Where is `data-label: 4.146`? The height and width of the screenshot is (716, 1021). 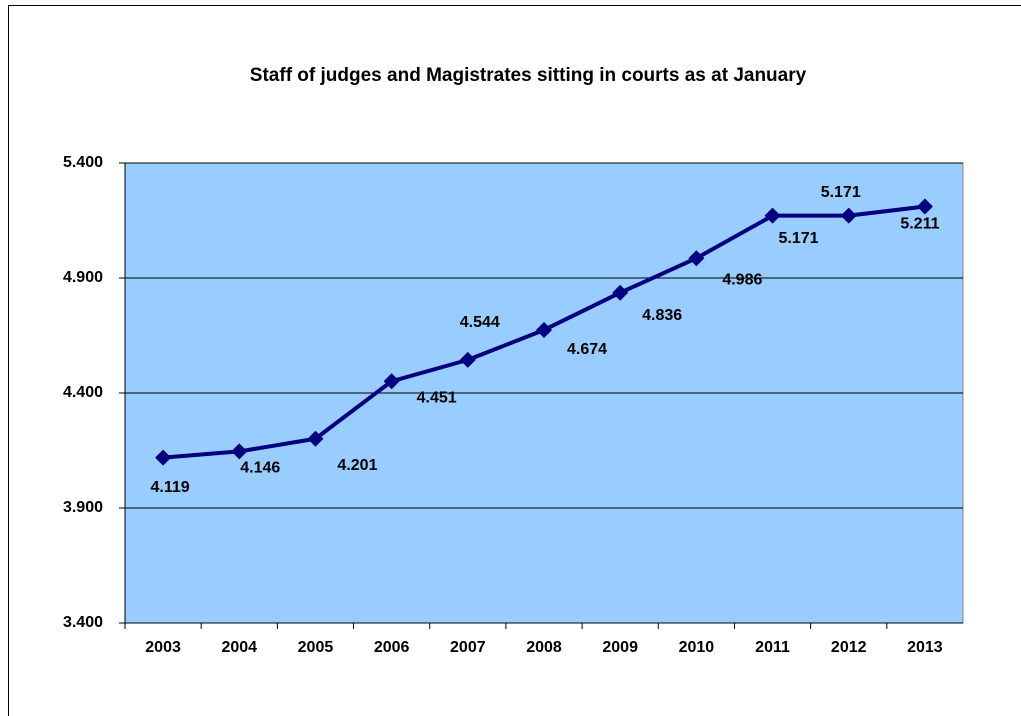
data-label: 4.146 is located at coordinates (260, 468).